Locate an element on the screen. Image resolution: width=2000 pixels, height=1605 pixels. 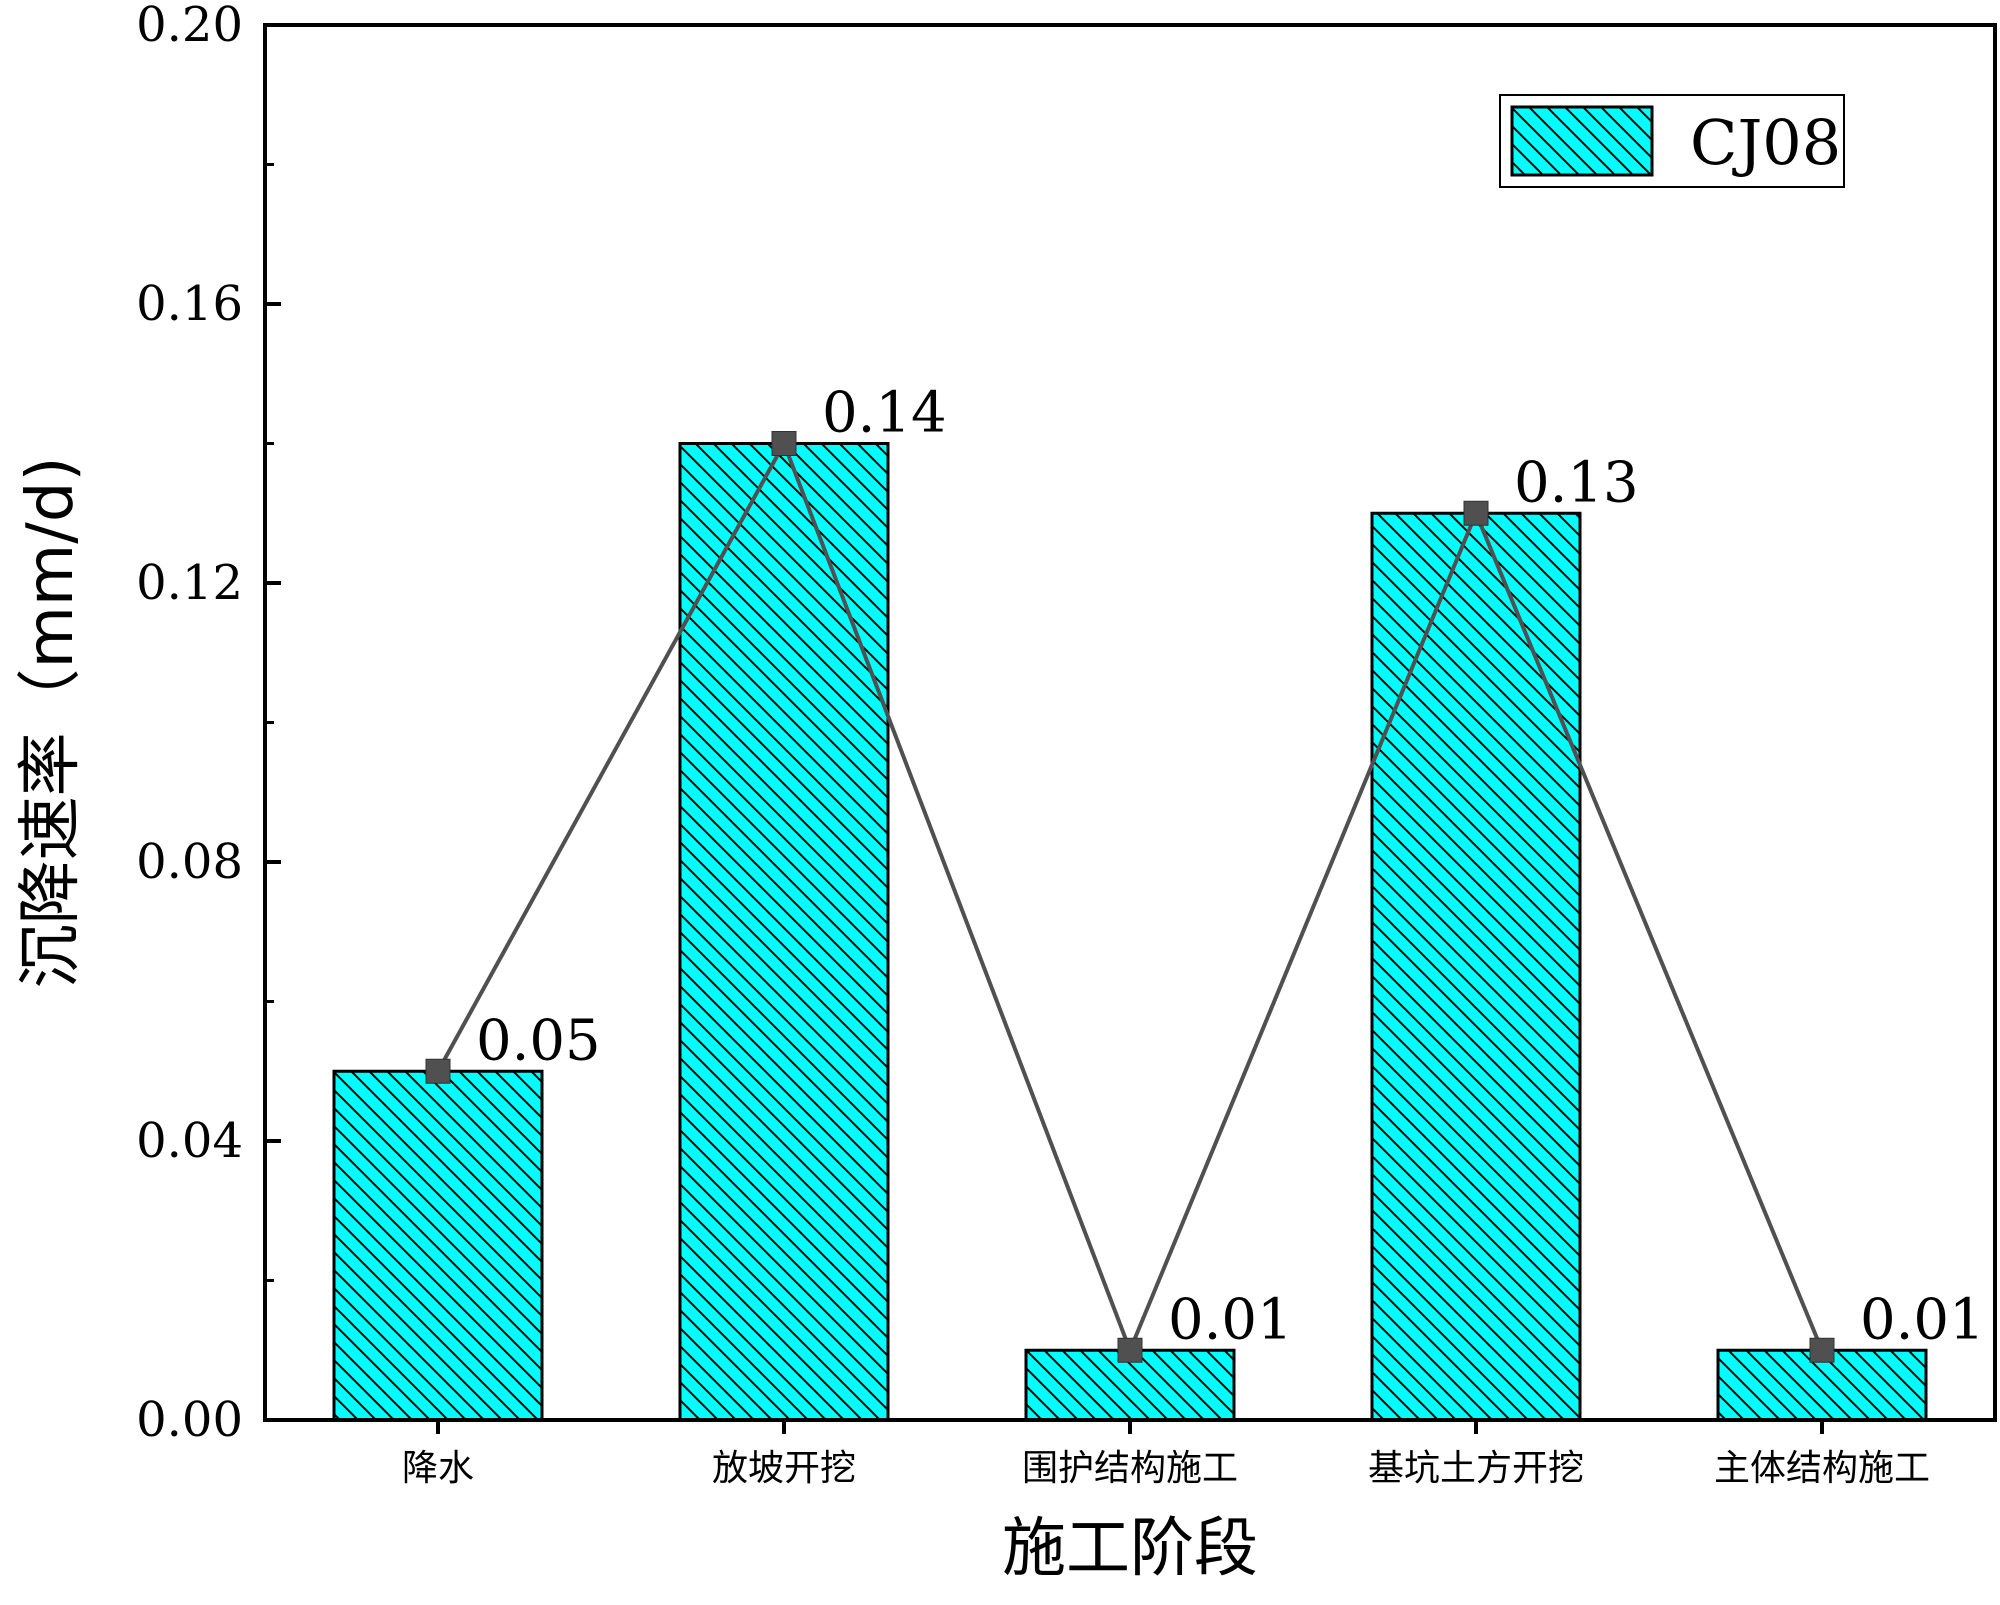
x-tick-label: 主体结构施工 is located at coordinates (1822, 1468).